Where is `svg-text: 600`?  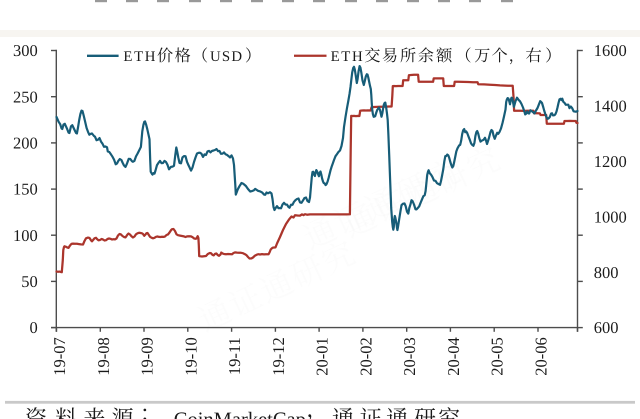 svg-text: 600 is located at coordinates (606, 327).